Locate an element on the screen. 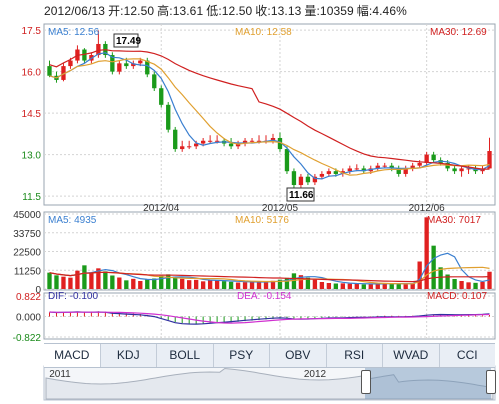 The height and width of the screenshot is (404, 499). tab-rsi: RSI is located at coordinates (355, 355).